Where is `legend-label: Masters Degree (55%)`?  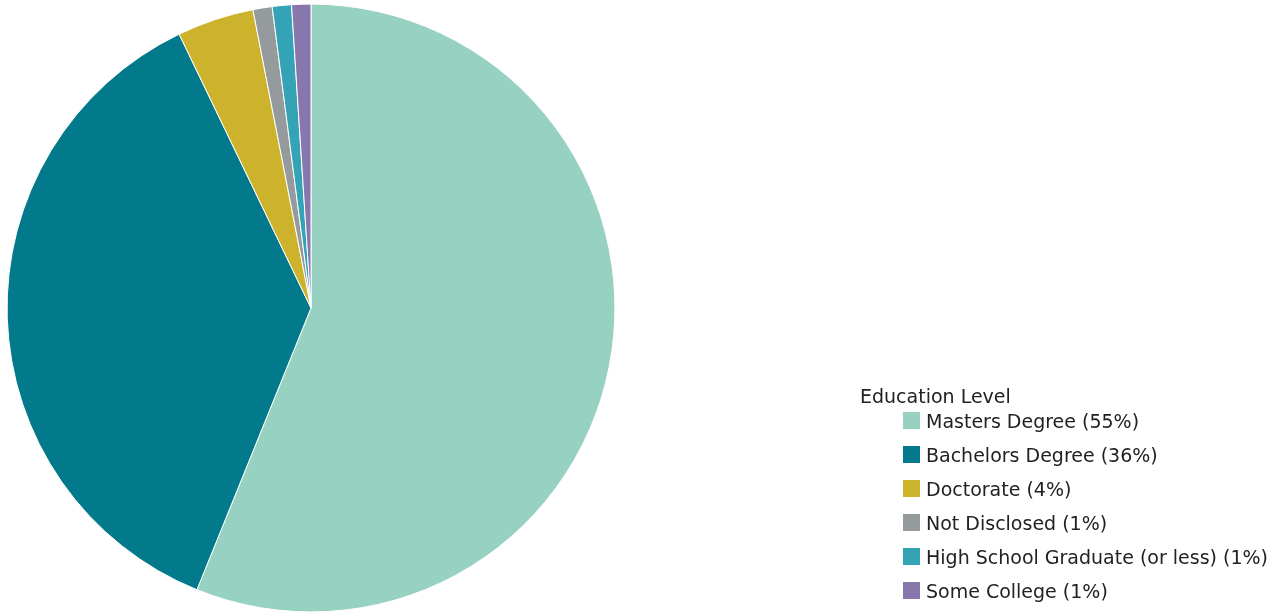 legend-label: Masters Degree (55%) is located at coordinates (1033, 420).